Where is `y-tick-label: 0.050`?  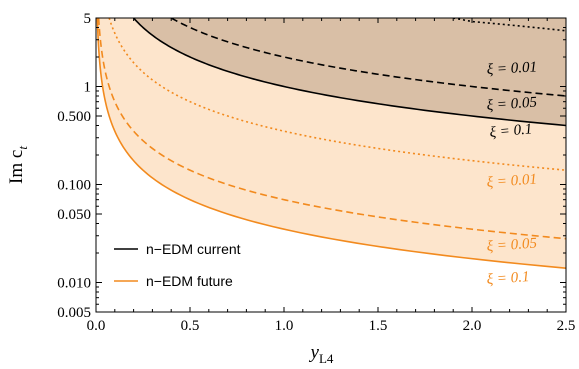
y-tick-label: 0.050 is located at coordinates (74, 215).